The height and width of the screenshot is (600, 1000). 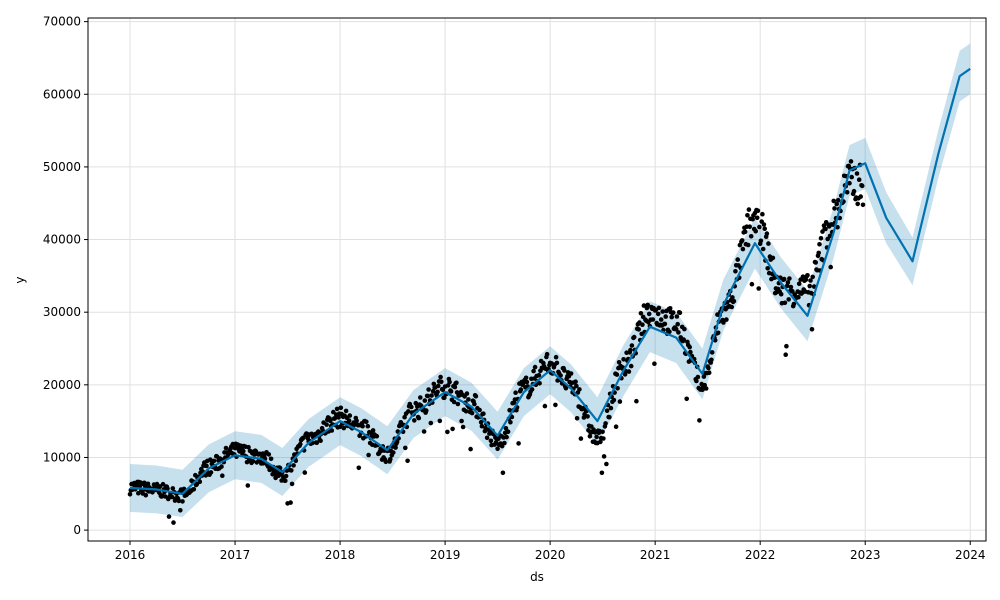 I want to click on y-tick-label: 50000, so click(x=62, y=167).